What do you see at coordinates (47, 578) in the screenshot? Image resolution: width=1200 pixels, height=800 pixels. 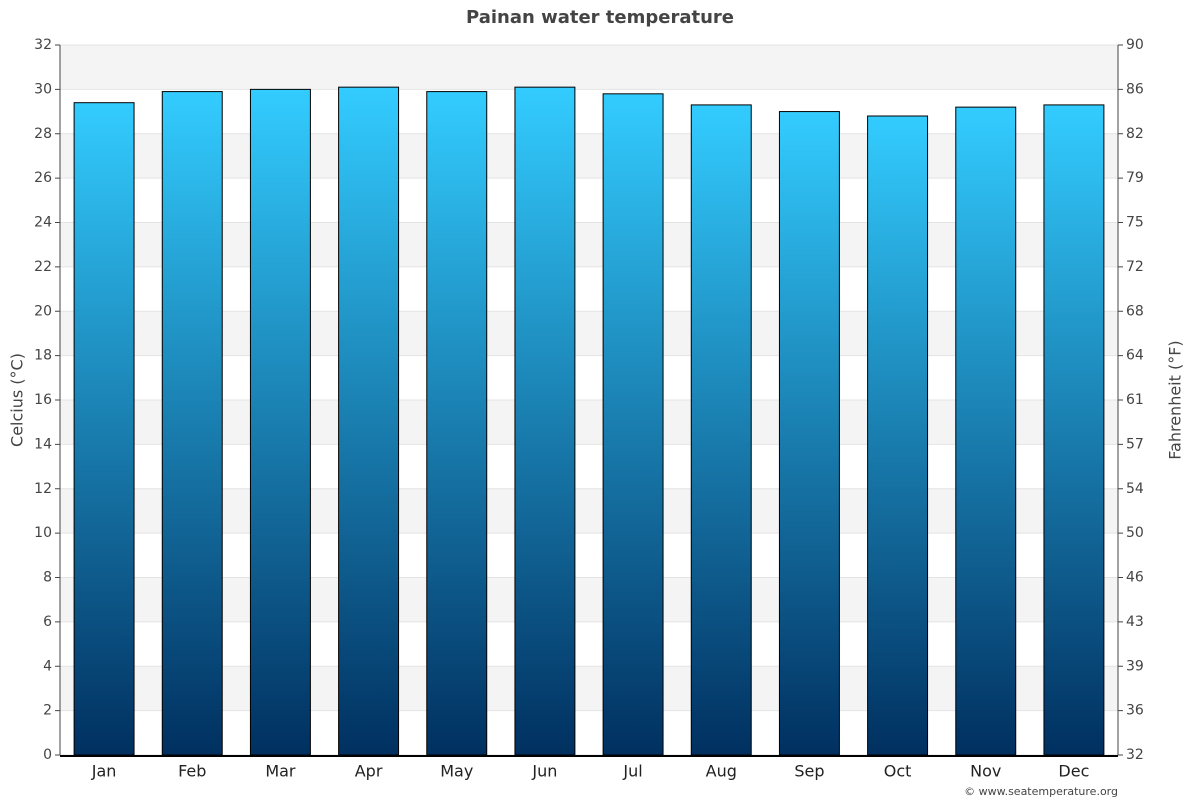 I see `y-tick-label: 8` at bounding box center [47, 578].